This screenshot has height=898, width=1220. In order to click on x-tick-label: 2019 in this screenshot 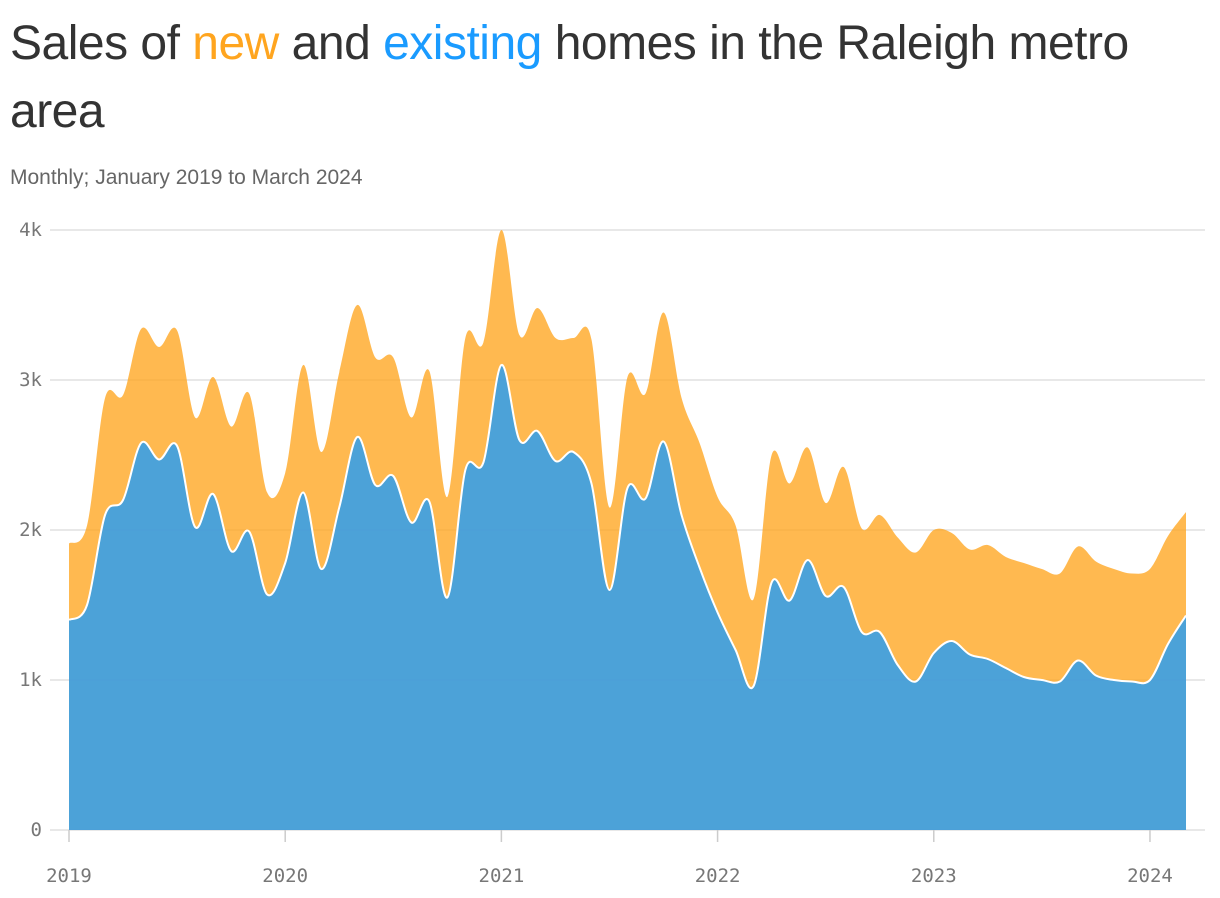, I will do `click(69, 876)`.